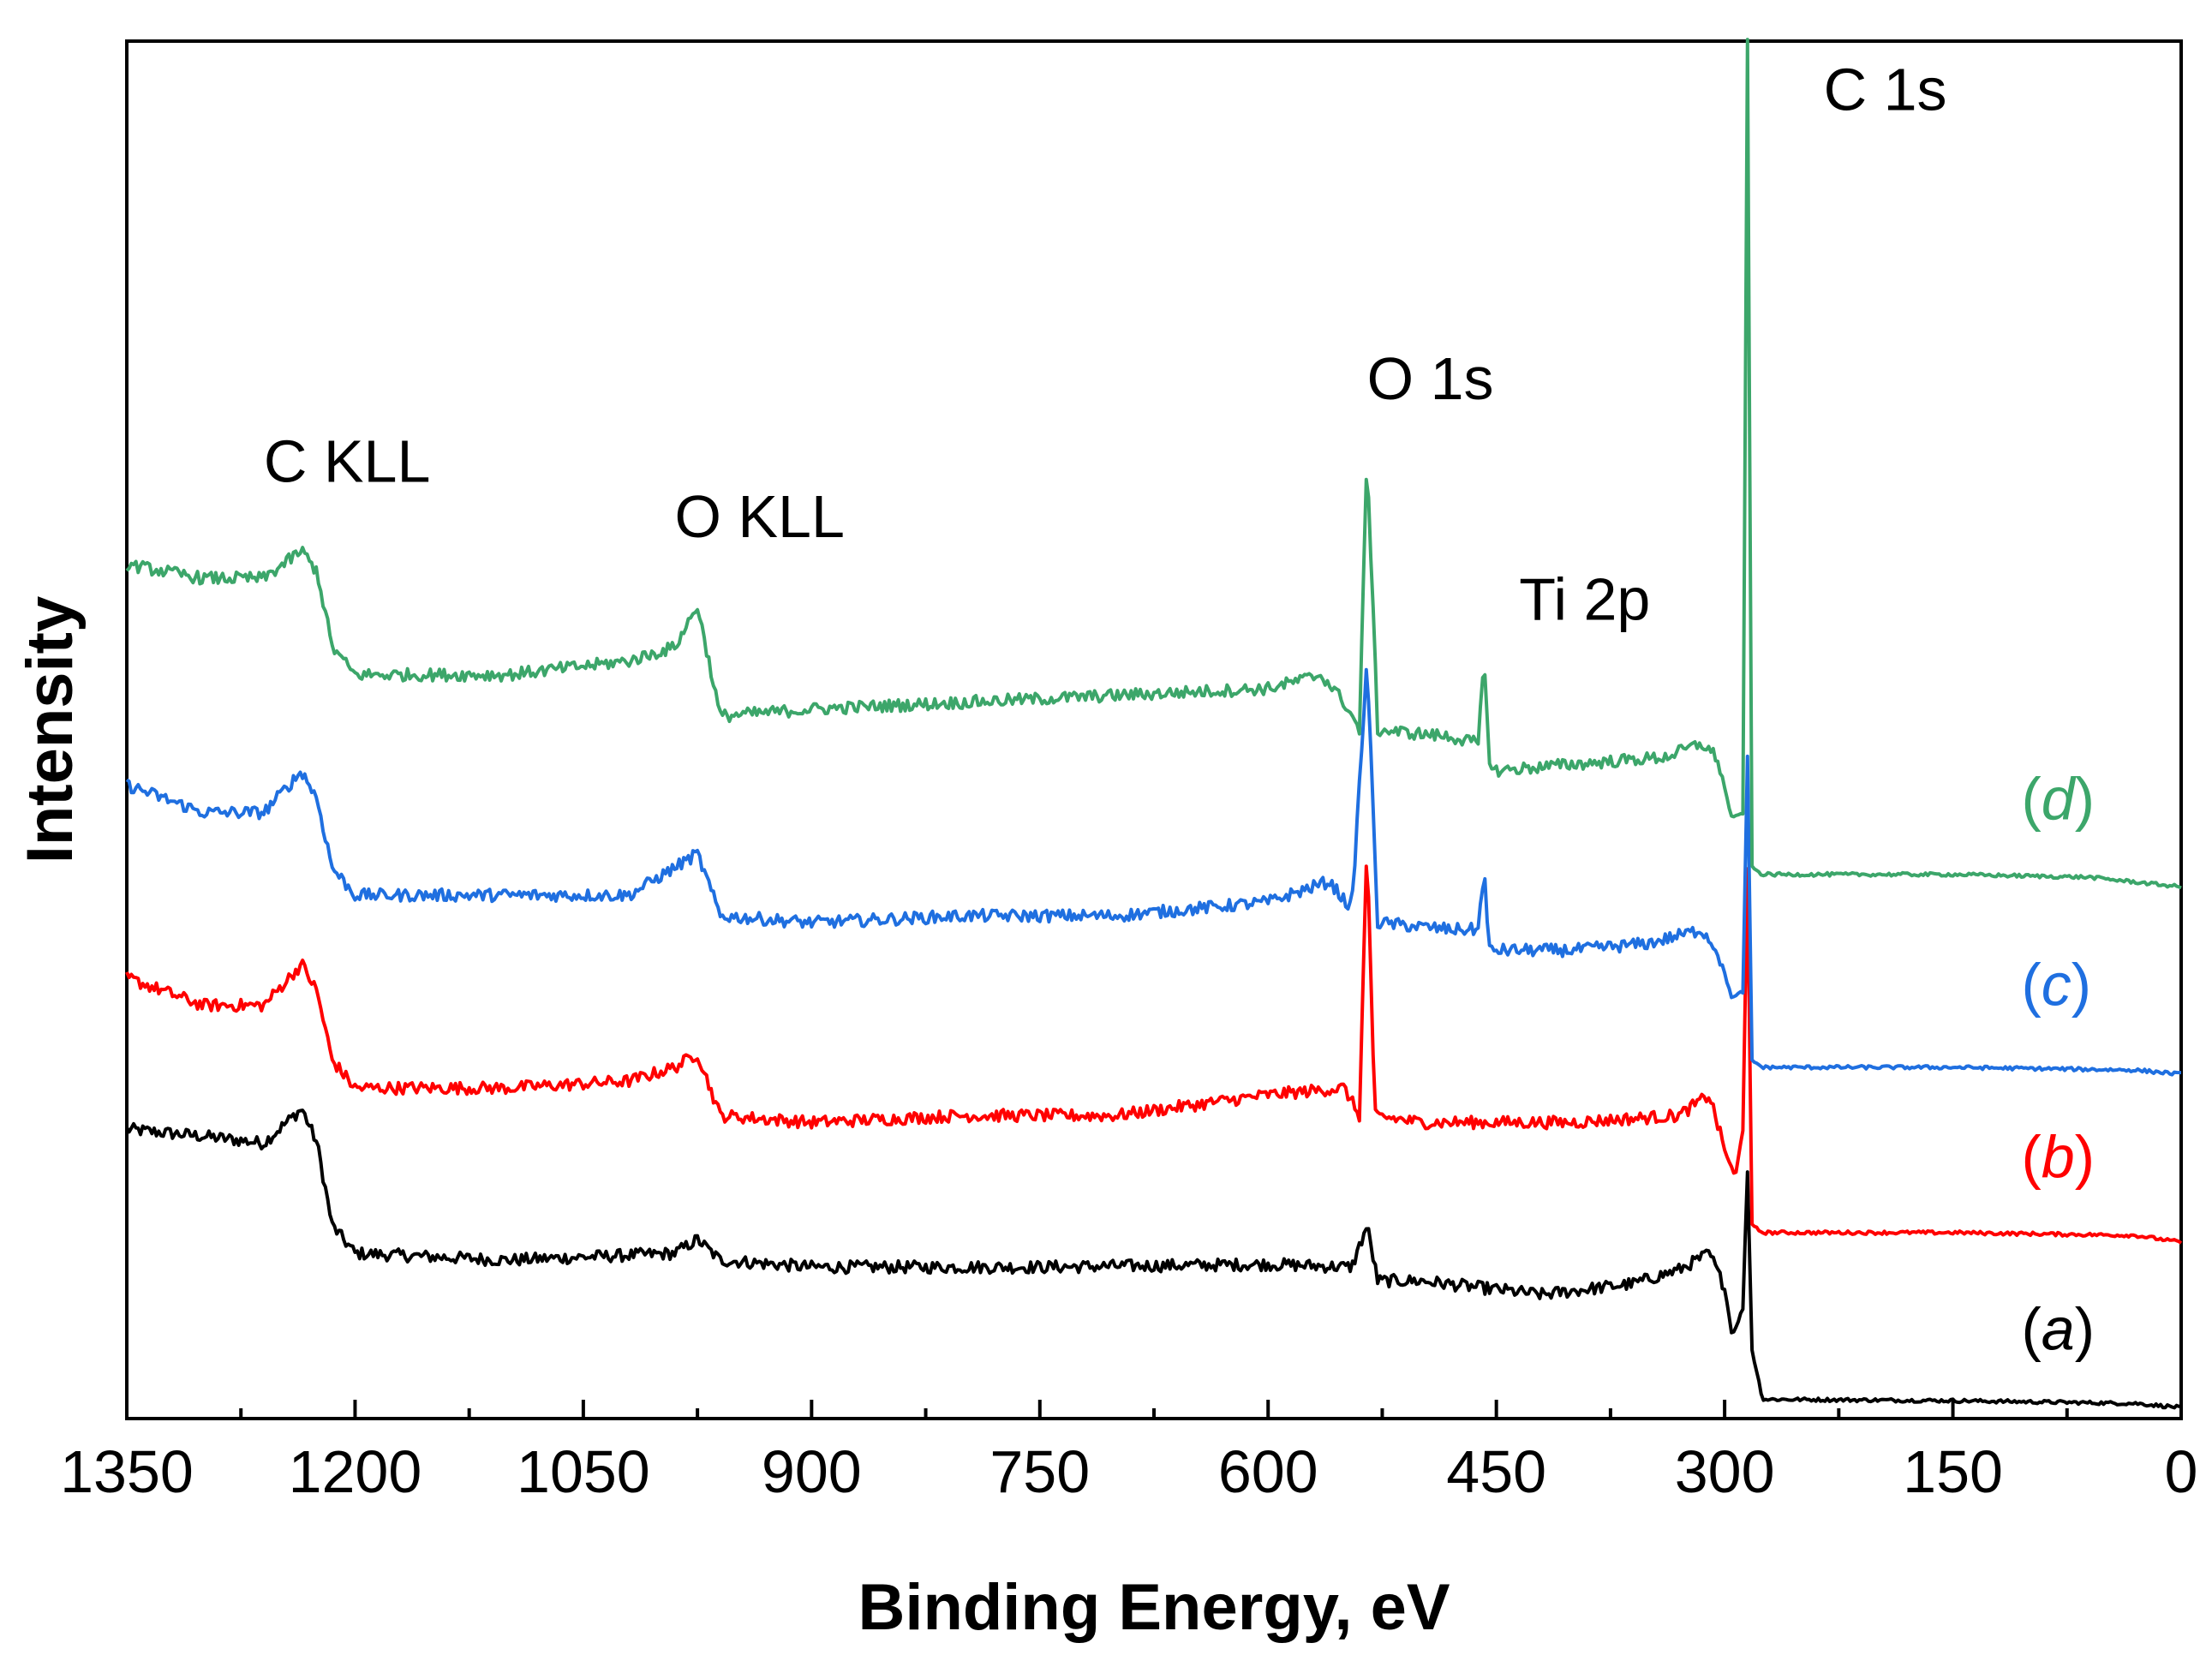  Describe the element at coordinates (1584, 598) in the screenshot. I see `peak-label: Ti 2p` at that location.